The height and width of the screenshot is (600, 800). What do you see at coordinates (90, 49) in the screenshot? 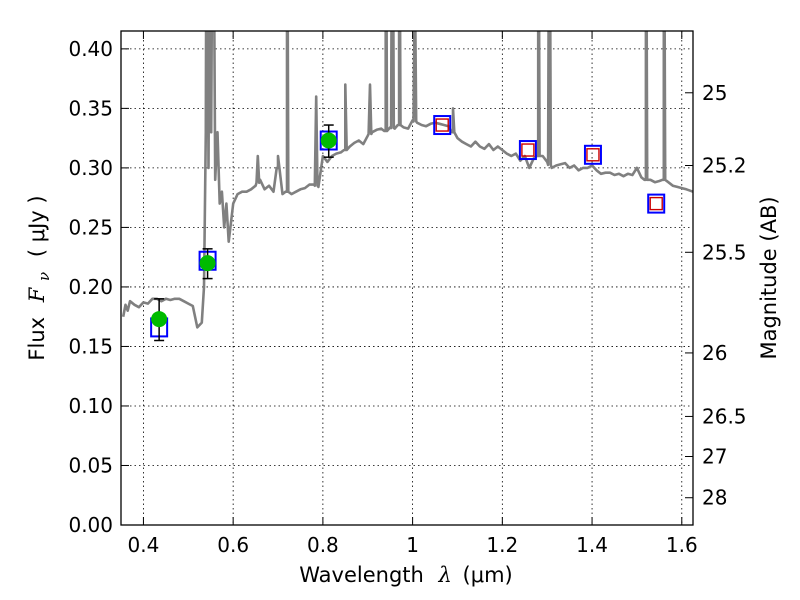
I see `y-tick-label: 0.40` at bounding box center [90, 49].